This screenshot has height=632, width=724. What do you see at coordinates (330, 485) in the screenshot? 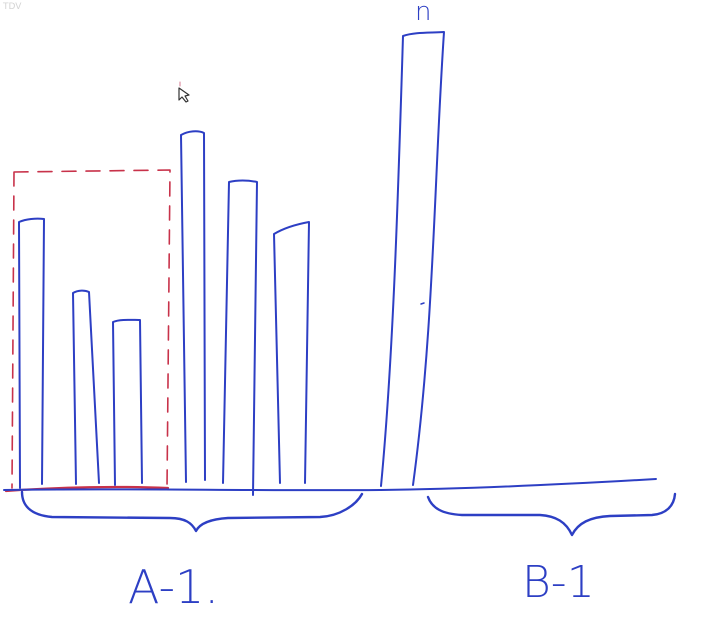
I see `baseline-axis` at bounding box center [330, 485].